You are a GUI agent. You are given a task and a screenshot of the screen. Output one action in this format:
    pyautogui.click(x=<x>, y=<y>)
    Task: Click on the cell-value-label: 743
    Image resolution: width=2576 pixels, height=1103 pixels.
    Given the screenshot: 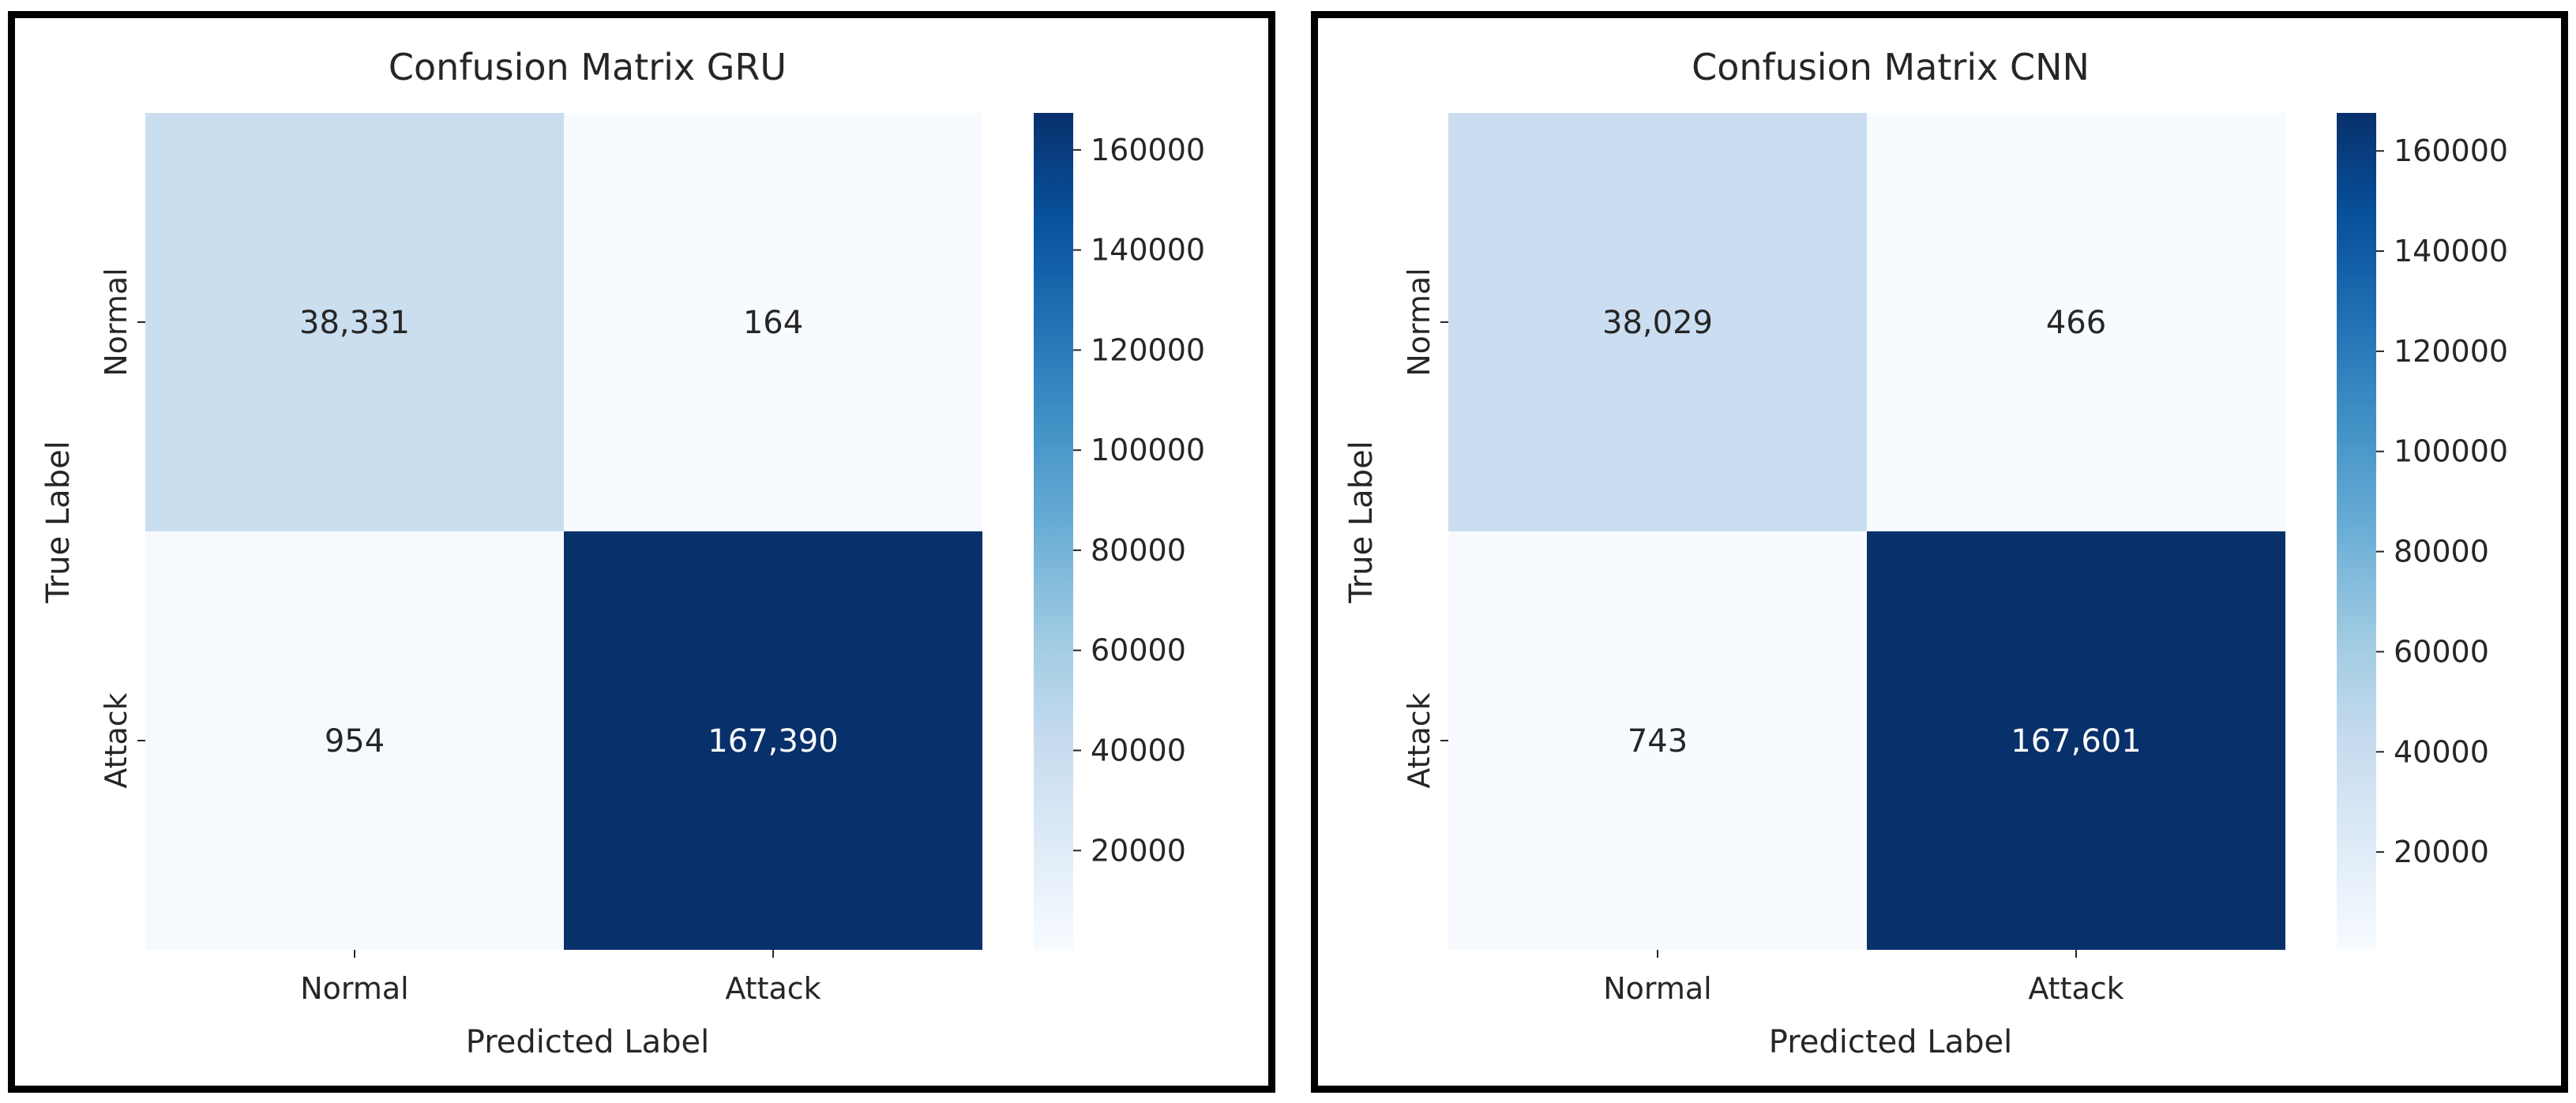 What is the action you would take?
    pyautogui.click(x=1658, y=741)
    